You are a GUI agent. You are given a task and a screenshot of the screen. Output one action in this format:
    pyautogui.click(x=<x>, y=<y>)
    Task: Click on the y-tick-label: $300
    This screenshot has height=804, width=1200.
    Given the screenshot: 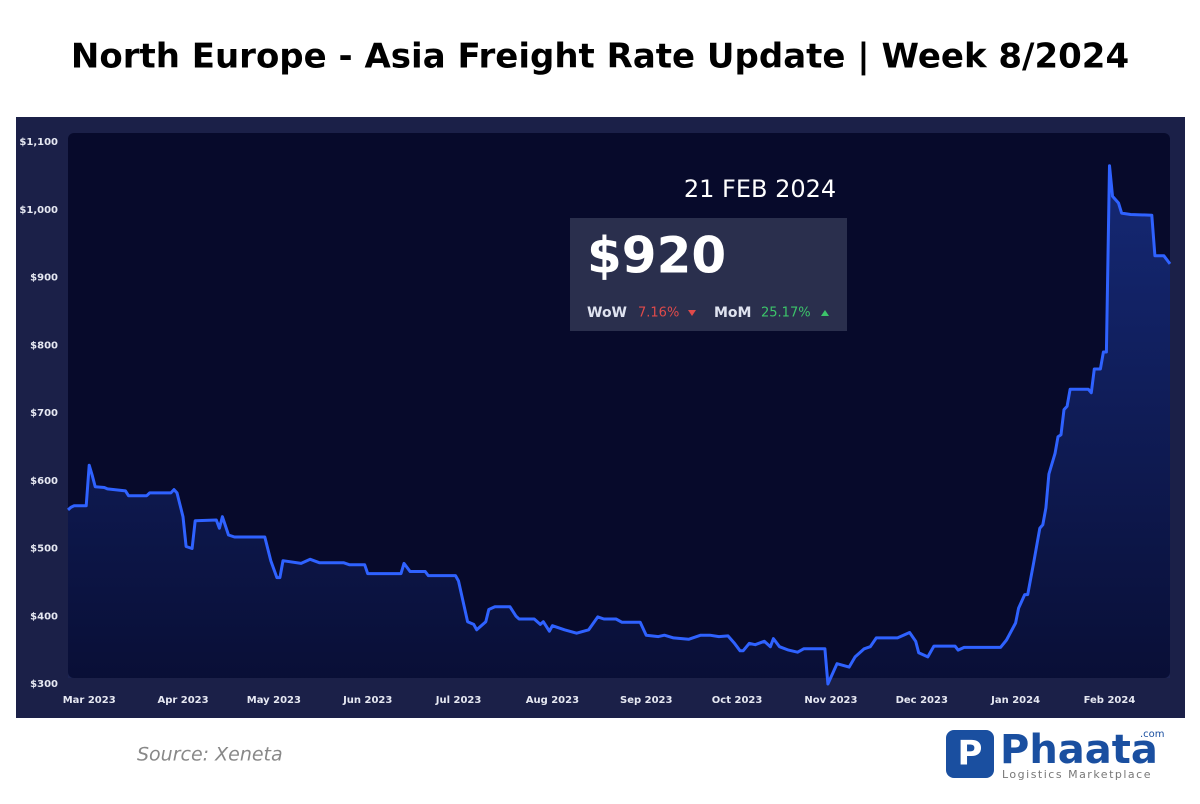 What is the action you would take?
    pyautogui.click(x=44, y=684)
    